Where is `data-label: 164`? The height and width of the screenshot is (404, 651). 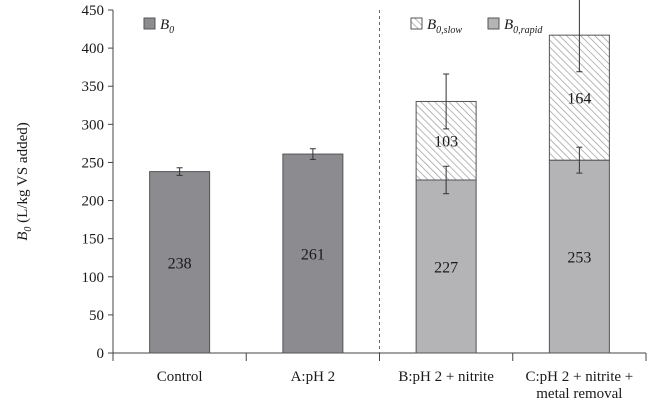 data-label: 164 is located at coordinates (579, 99).